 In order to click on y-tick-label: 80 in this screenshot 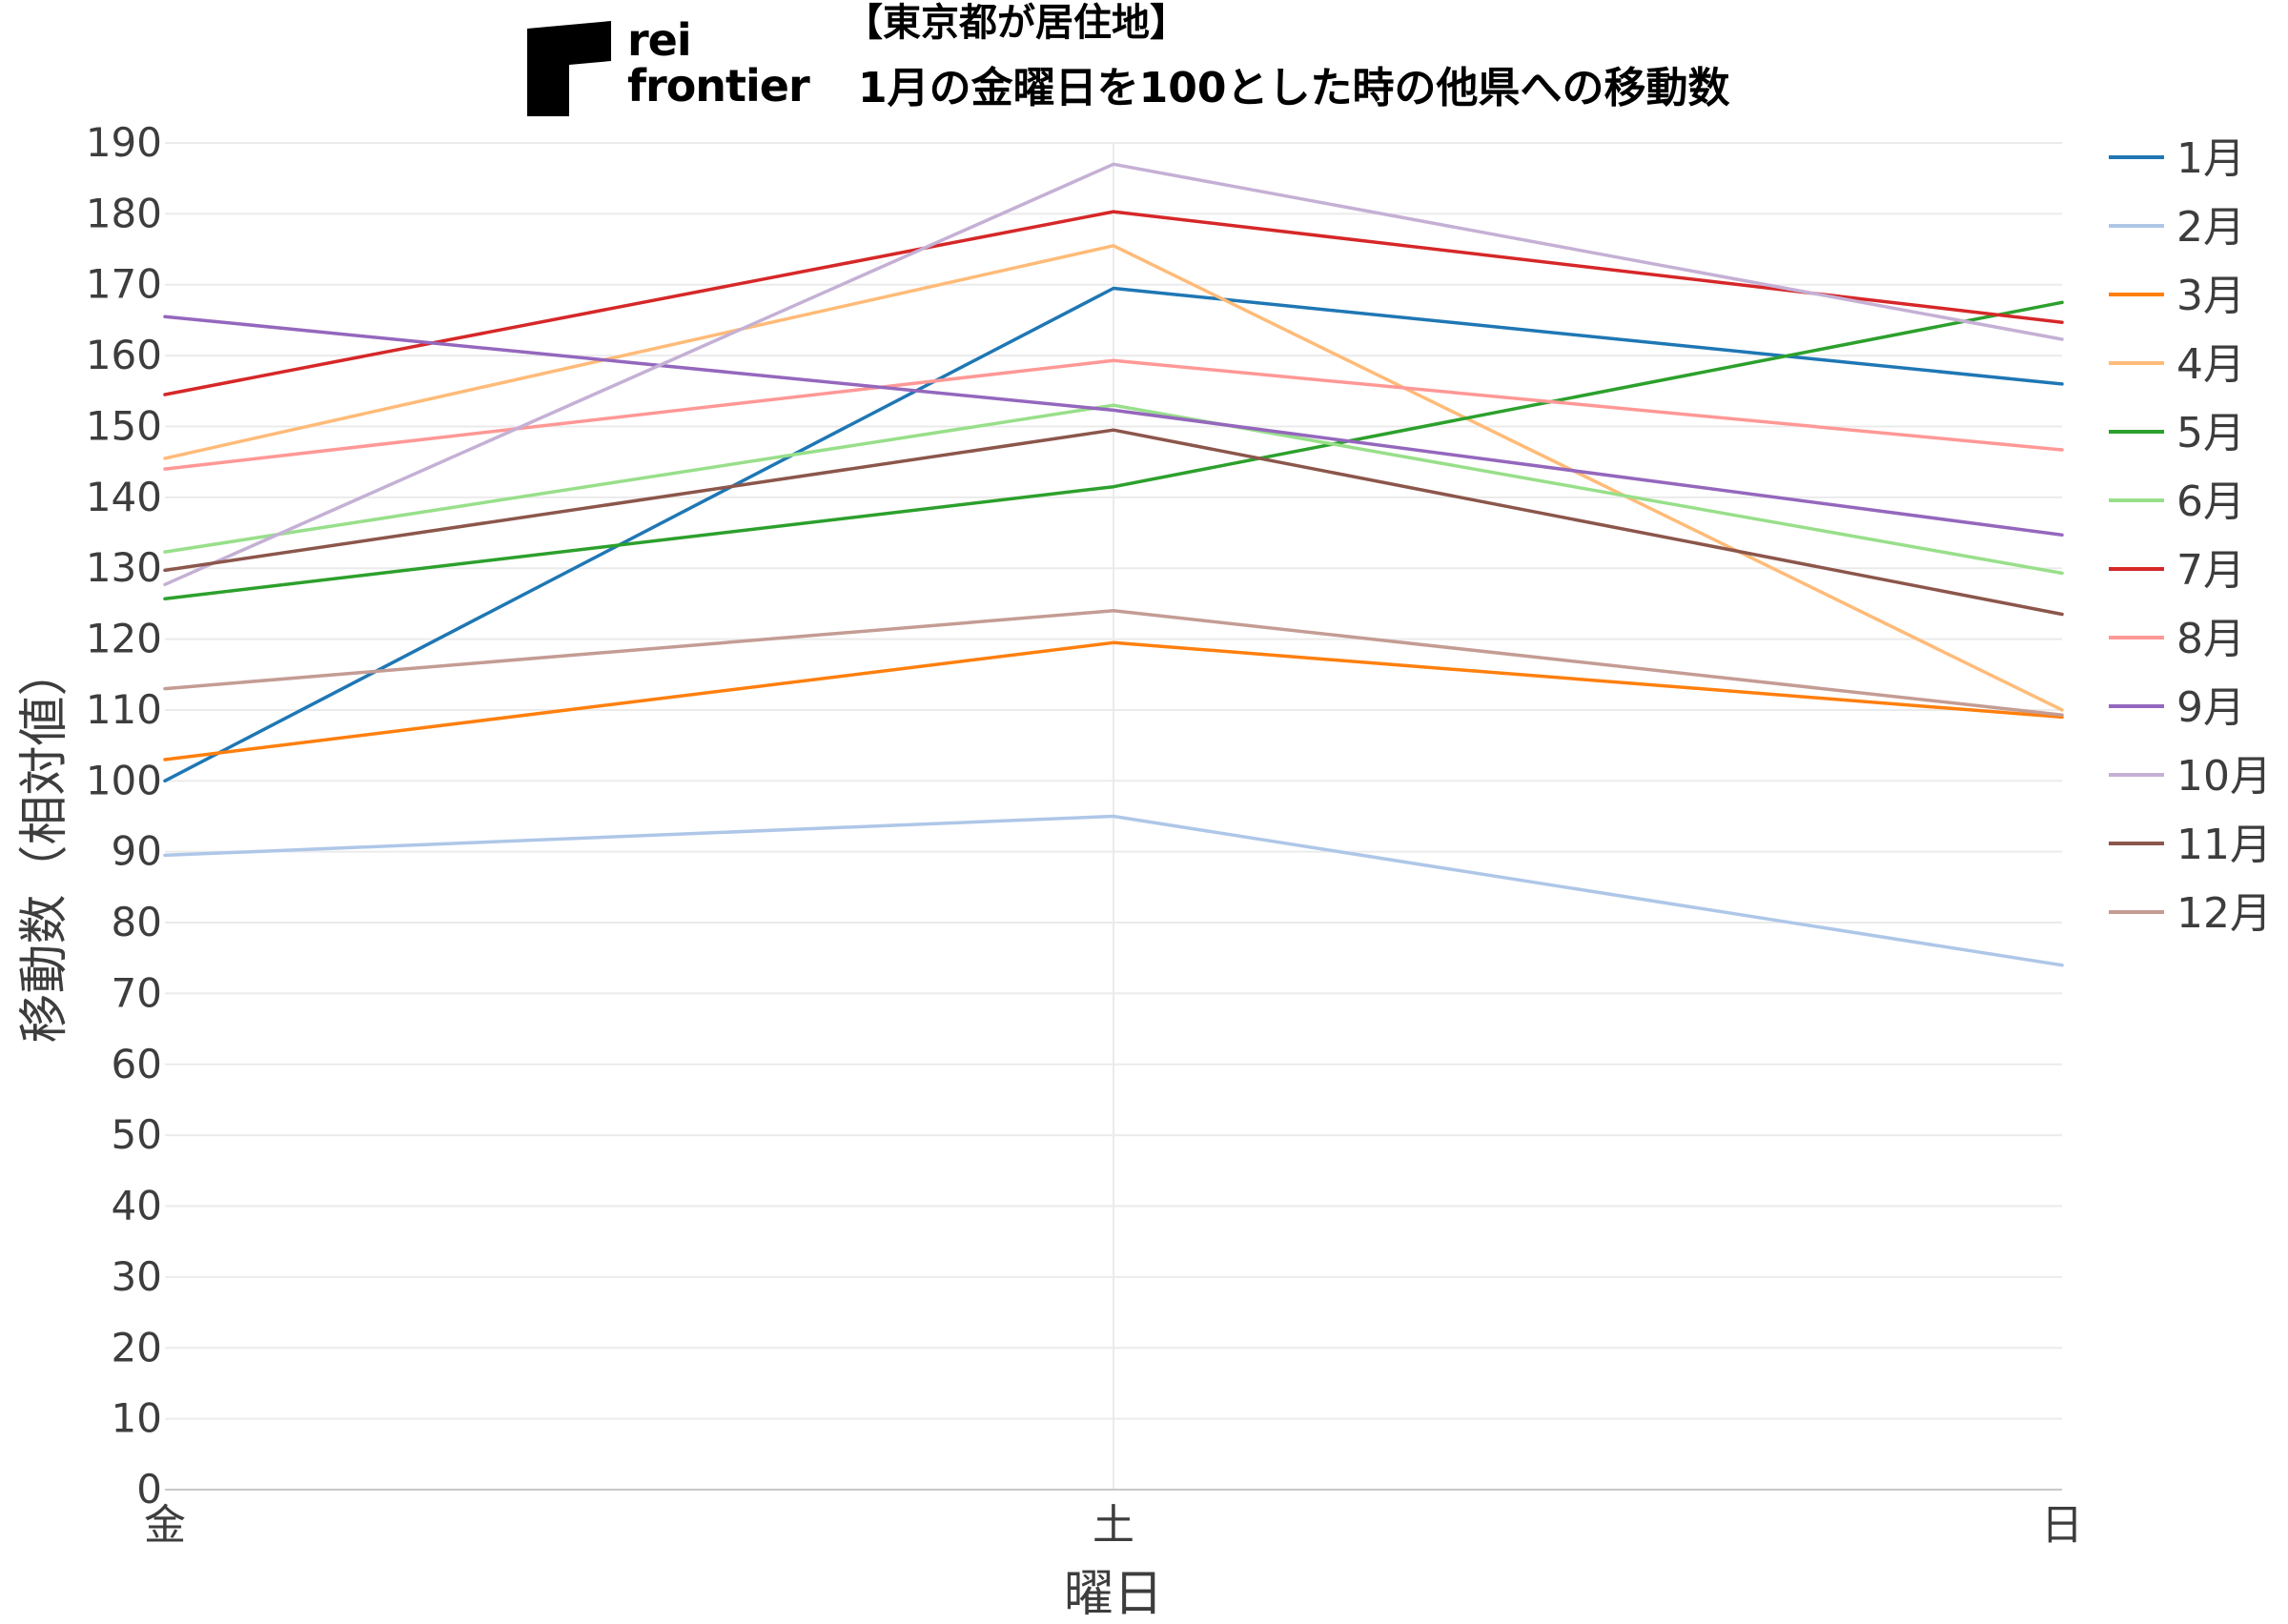, I will do `click(137, 922)`.